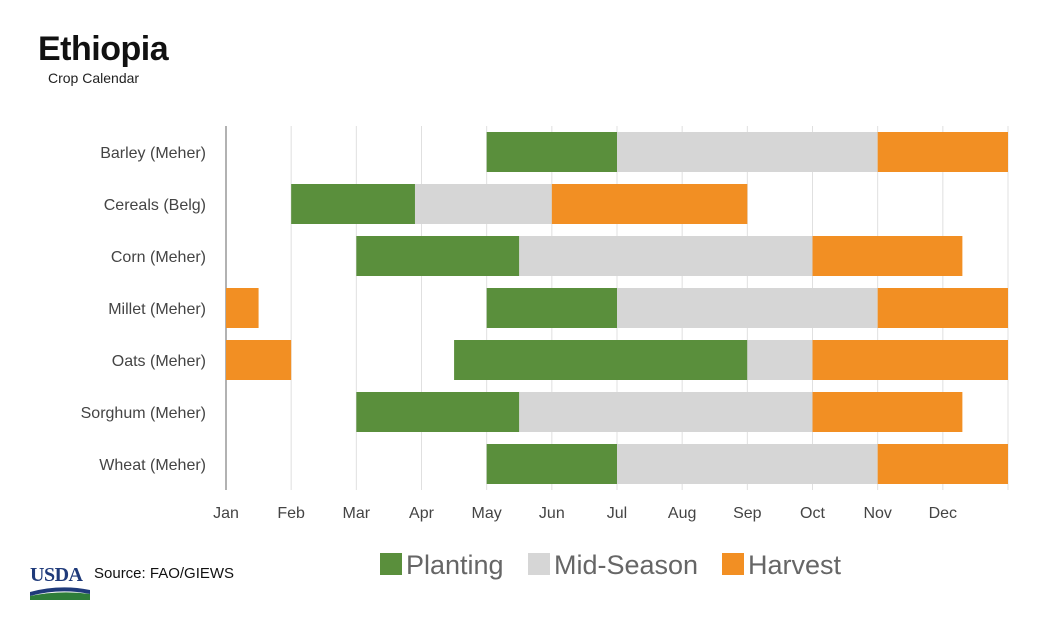 The image size is (1045, 623). What do you see at coordinates (158, 257) in the screenshot?
I see `category-label: Corn (Meher)` at bounding box center [158, 257].